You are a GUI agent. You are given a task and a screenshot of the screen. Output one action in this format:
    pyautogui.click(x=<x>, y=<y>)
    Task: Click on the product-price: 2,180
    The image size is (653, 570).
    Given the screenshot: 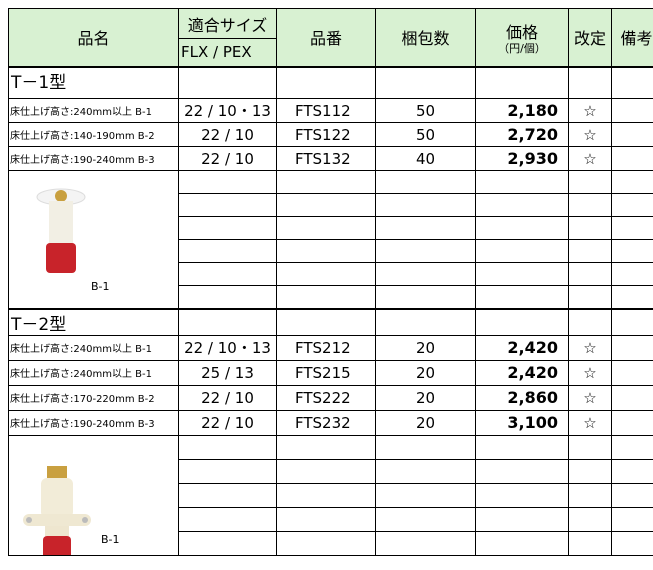 What is the action you would take?
    pyautogui.click(x=522, y=110)
    